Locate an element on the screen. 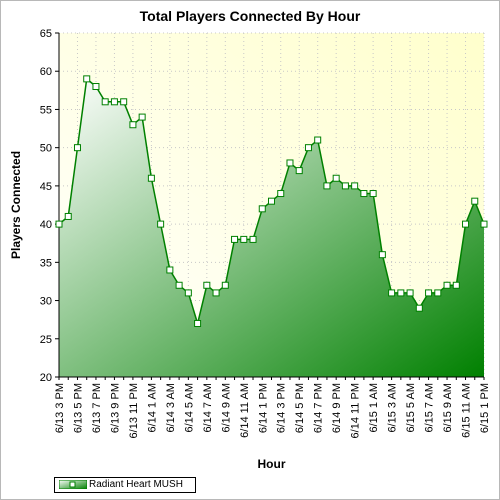 Image resolution: width=500 pixels, height=500 pixels. x-tick-label: 6/13 5 PM is located at coordinates (78, 408).